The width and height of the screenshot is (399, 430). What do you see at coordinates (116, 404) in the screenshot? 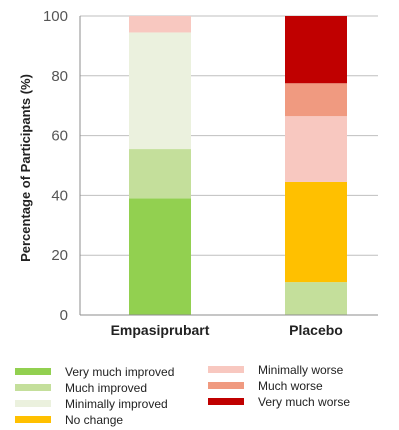
I see `legend-label: Minimally improved` at bounding box center [116, 404].